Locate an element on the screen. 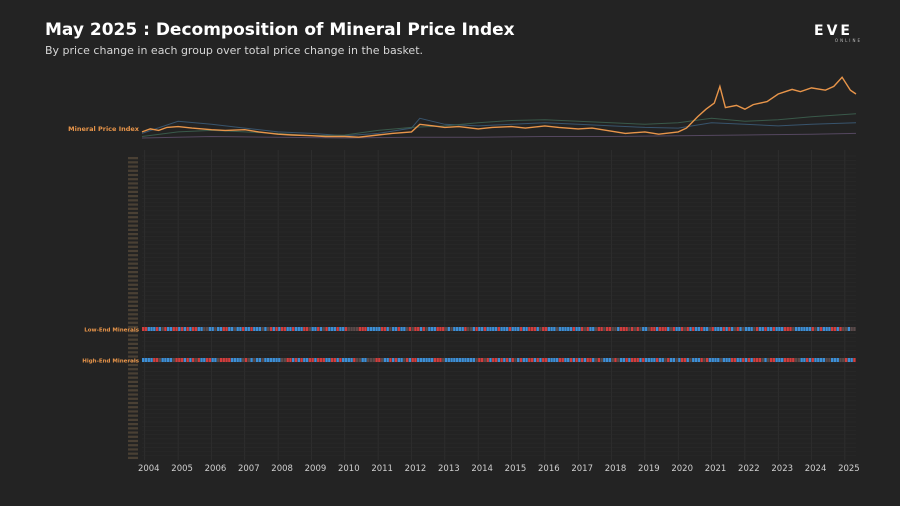 The image size is (900, 506). x-tick-label: 2016 is located at coordinates (549, 469).